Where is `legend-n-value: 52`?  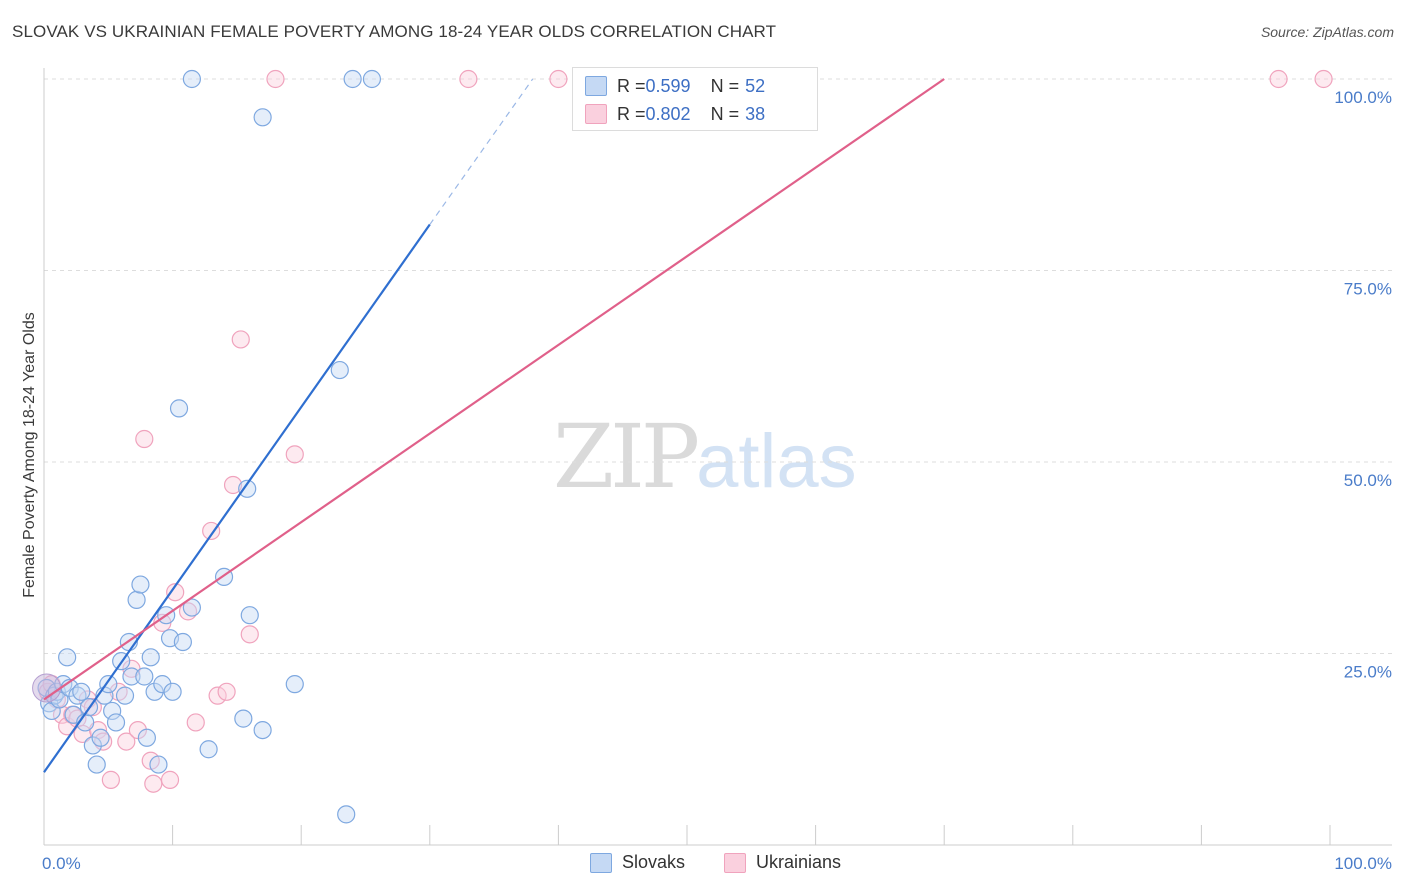 legend-n-value: 52 is located at coordinates (755, 85).